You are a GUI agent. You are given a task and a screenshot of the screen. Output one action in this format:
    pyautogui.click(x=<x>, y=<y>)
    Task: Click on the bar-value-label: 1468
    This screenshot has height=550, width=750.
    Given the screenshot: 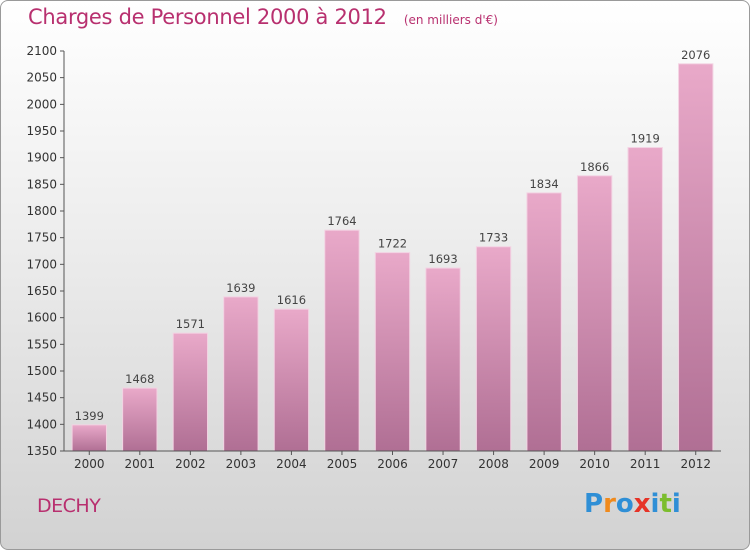 What is the action you would take?
    pyautogui.click(x=139, y=379)
    